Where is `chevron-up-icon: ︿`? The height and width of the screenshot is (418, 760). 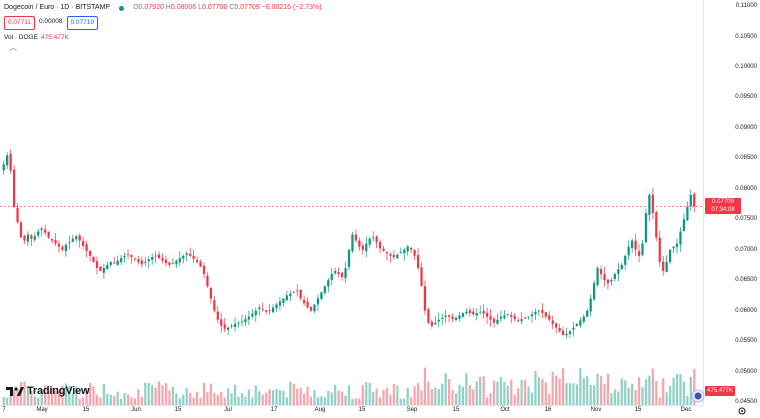 chevron-up-icon: ︿ is located at coordinates (13, 47).